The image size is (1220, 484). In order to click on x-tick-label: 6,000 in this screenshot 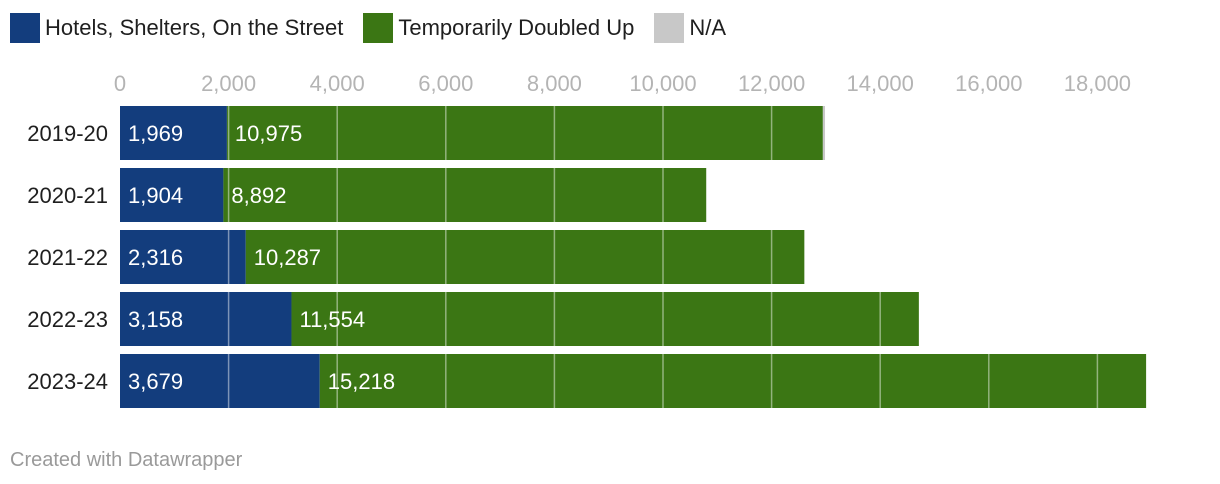, I will do `click(445, 83)`.